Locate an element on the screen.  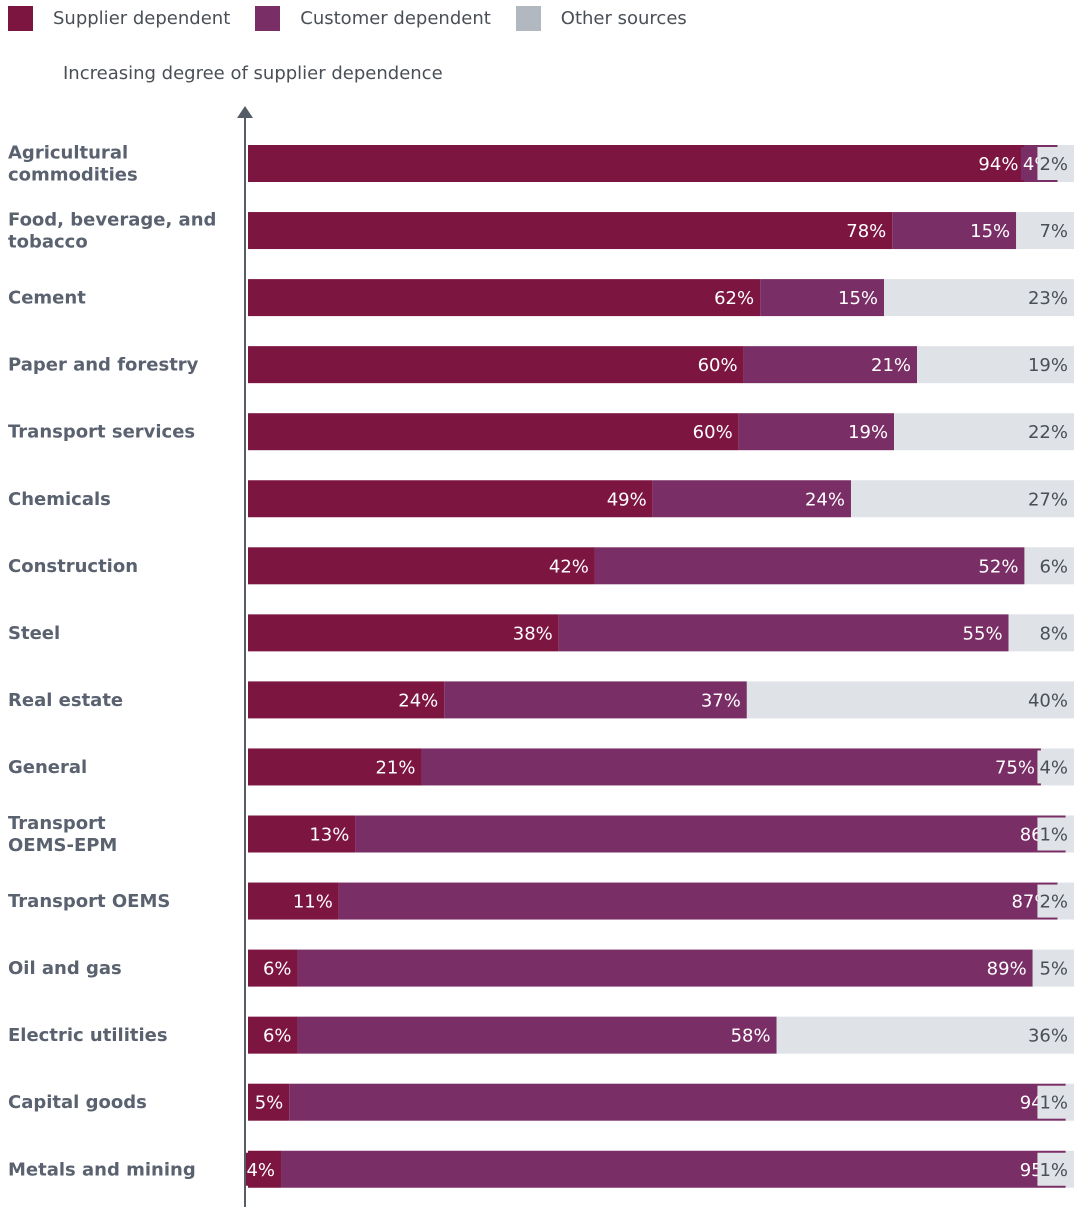
value-label-other: 19% is located at coordinates (1048, 365).